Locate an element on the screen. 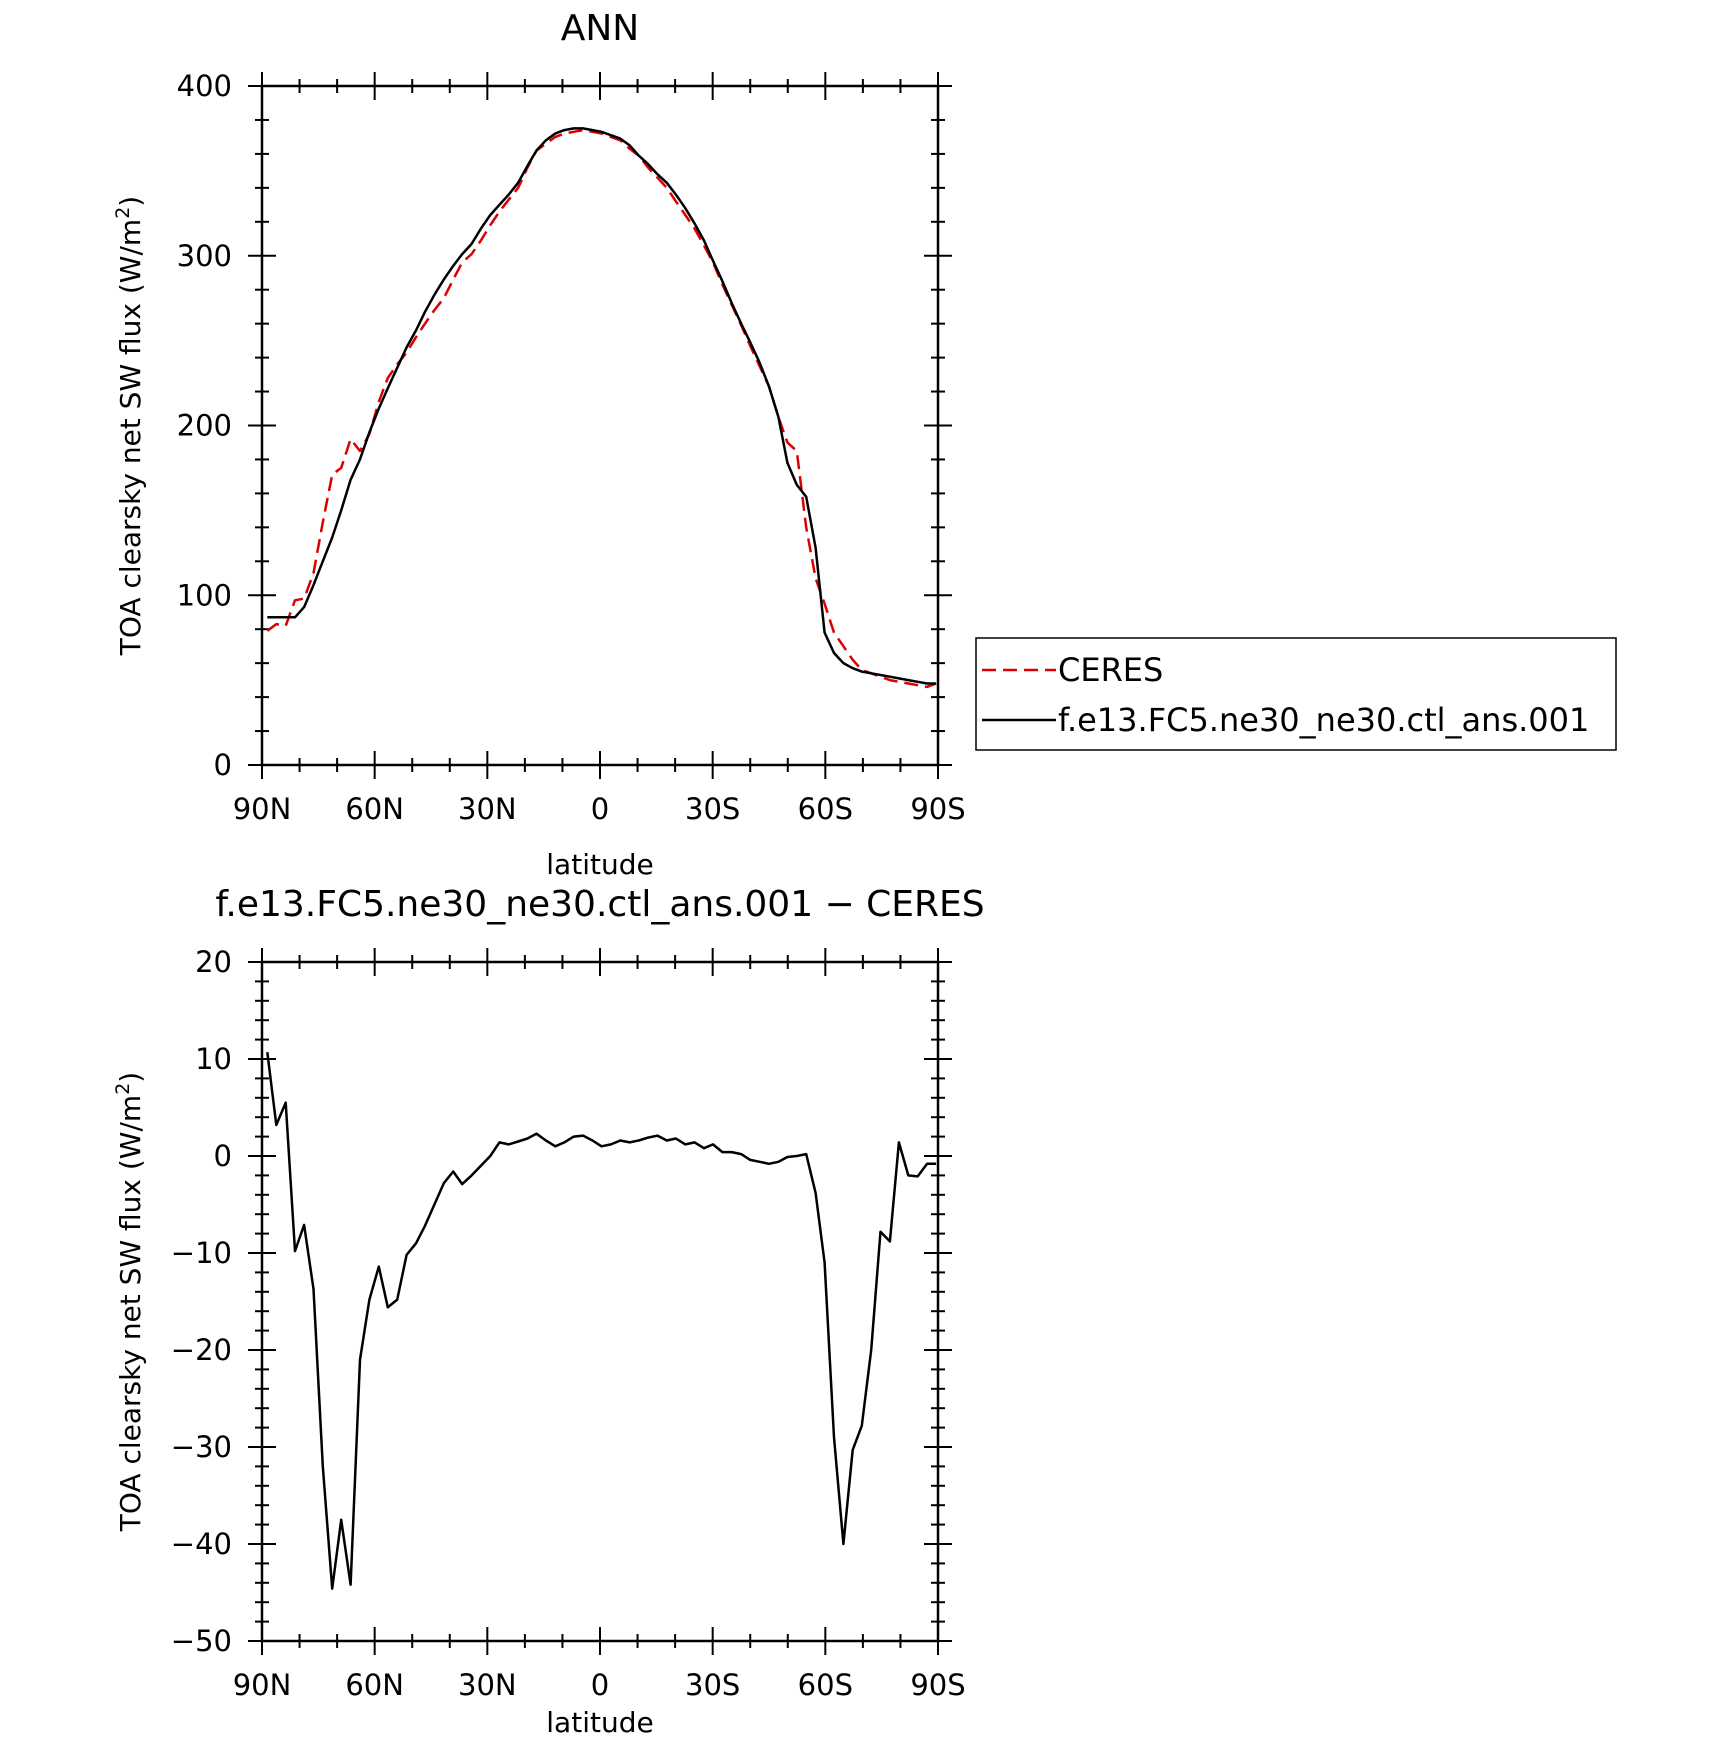  bottom-panel-series is located at coordinates (601, 1321).